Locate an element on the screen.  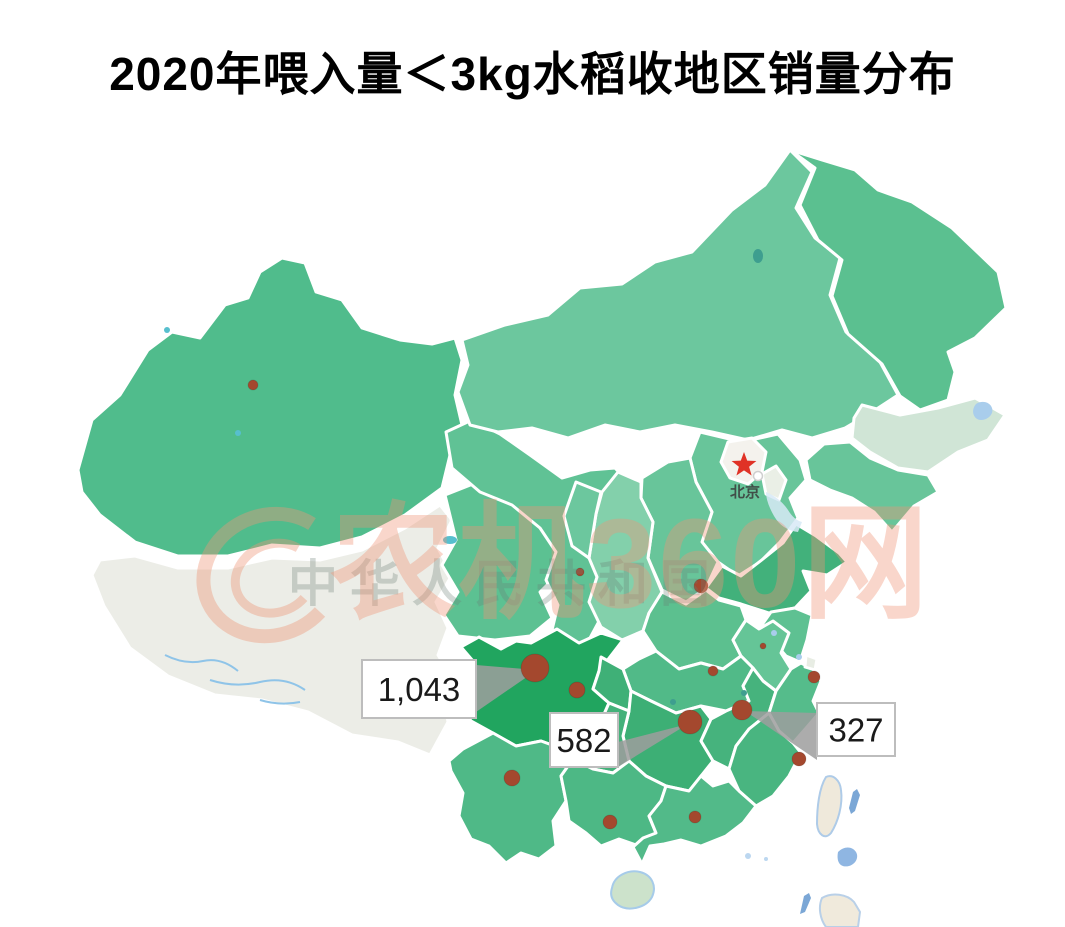
callout-value: 327 is located at coordinates (855, 730).